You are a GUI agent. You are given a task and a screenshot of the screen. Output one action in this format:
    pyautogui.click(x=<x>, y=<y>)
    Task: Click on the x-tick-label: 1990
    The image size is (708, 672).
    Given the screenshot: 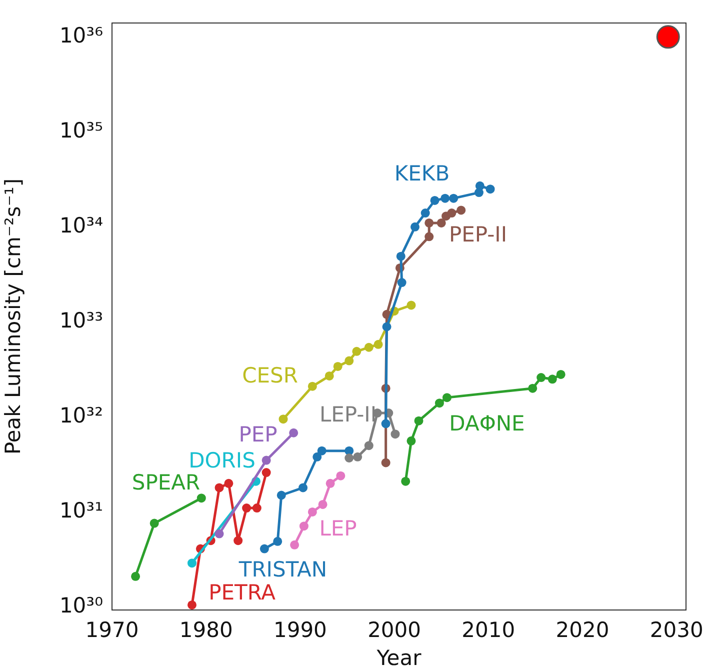 What is the action you would take?
    pyautogui.click(x=300, y=630)
    